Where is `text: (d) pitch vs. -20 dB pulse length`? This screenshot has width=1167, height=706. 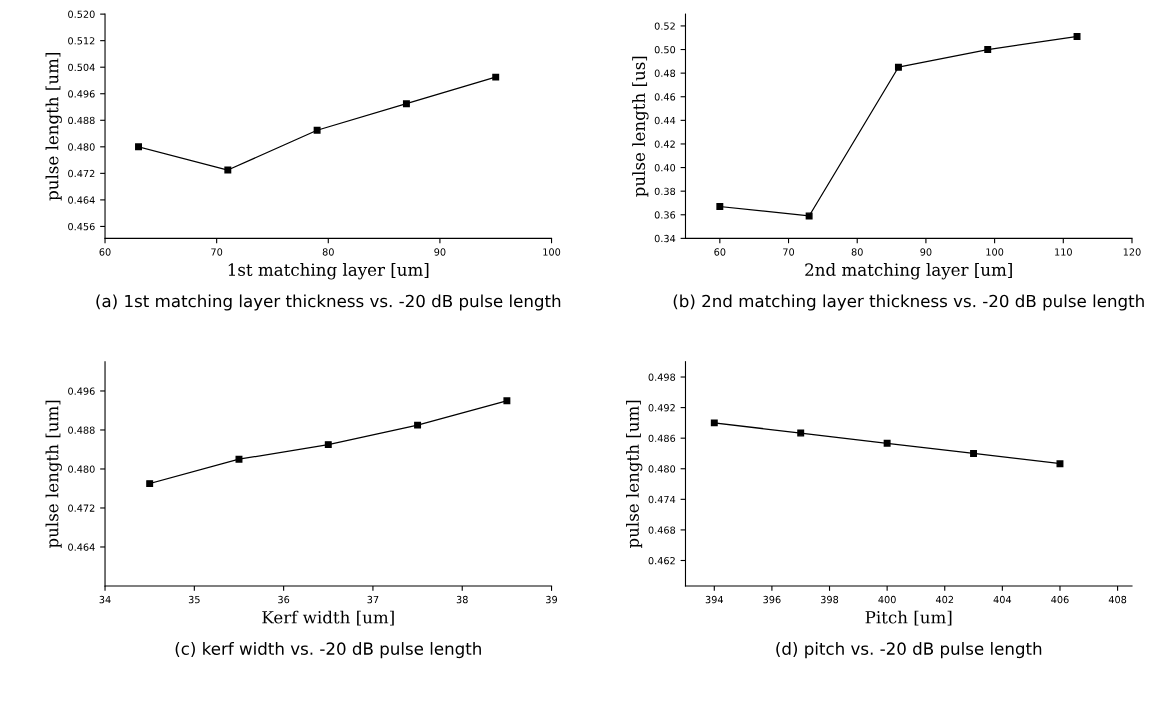 text: (d) pitch vs. -20 dB pulse length is located at coordinates (909, 650).